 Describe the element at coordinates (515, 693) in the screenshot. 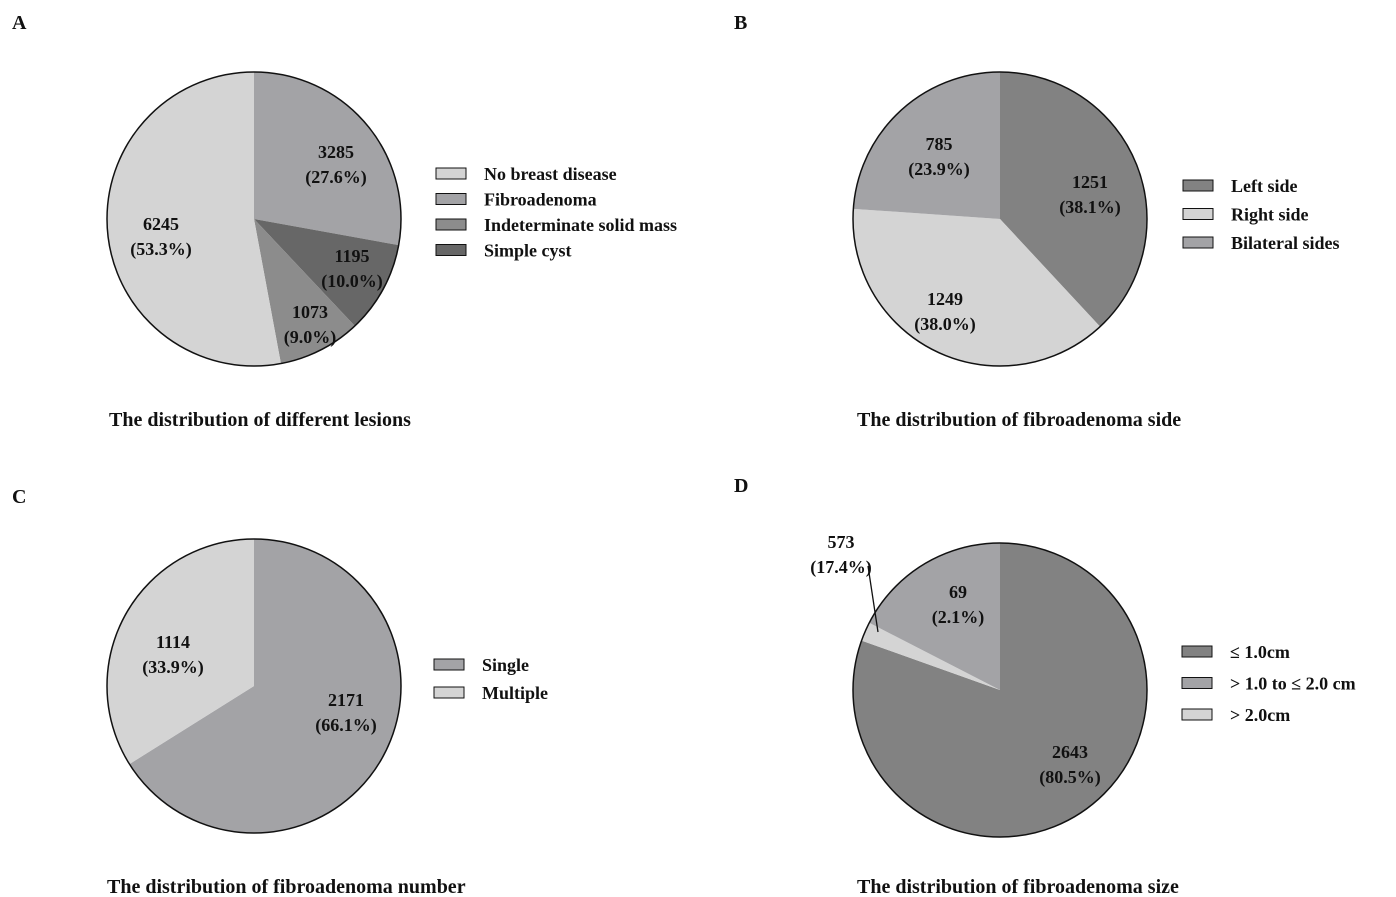

I see `legend-entry: Multiple` at that location.